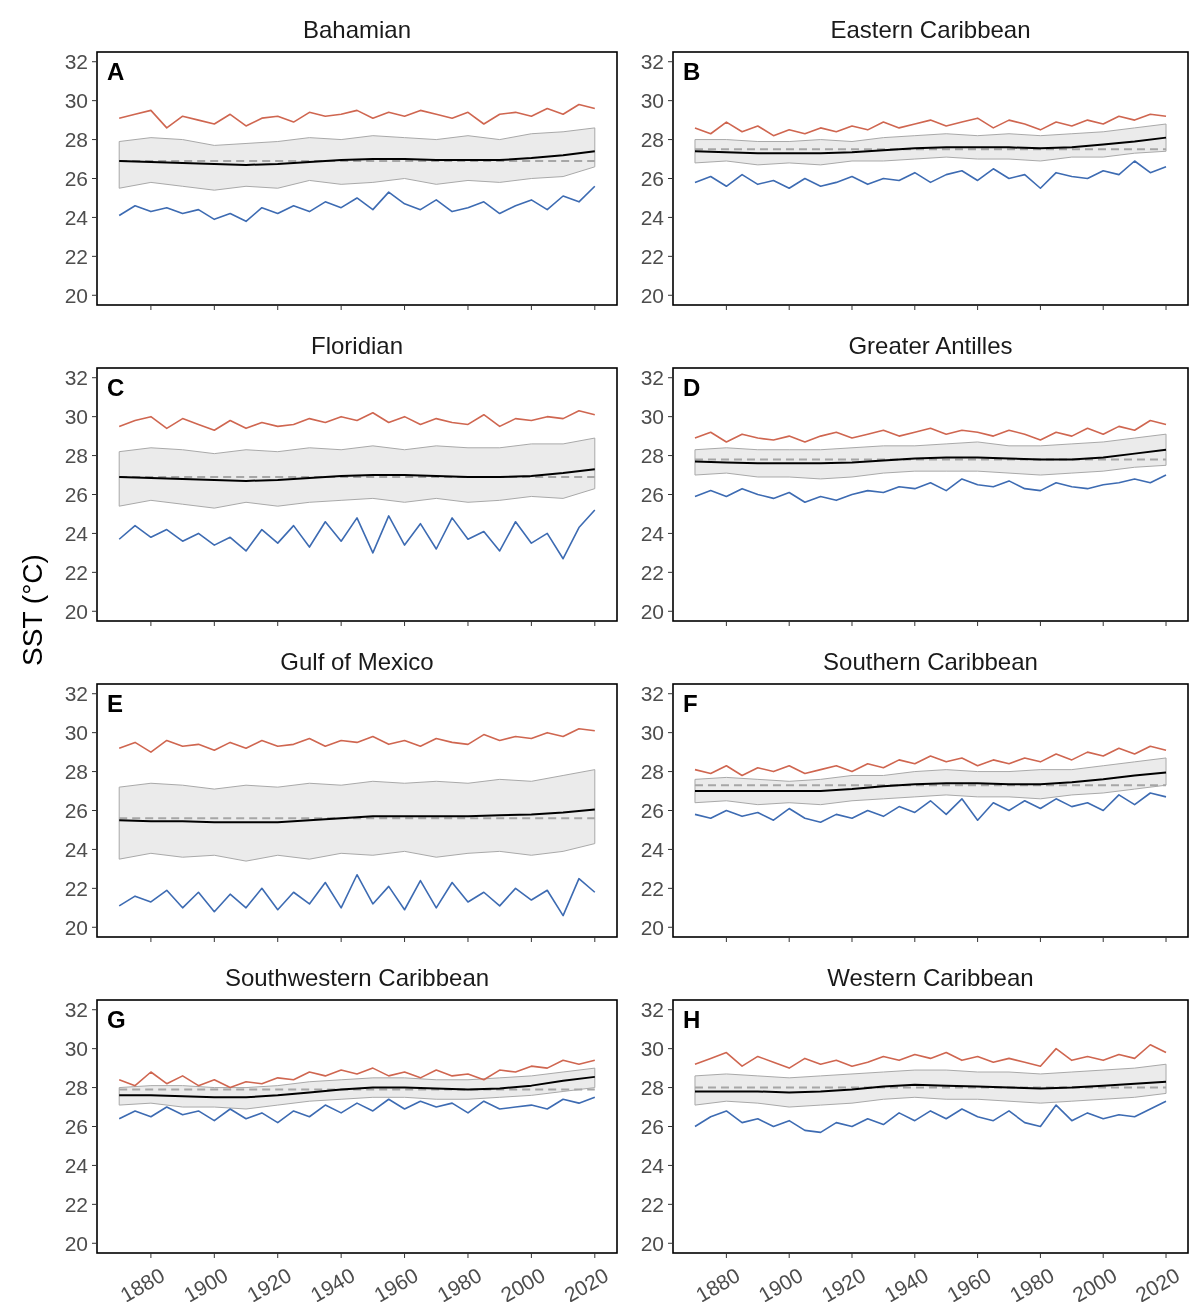 The width and height of the screenshot is (1190, 1302). What do you see at coordinates (357, 29) in the screenshot?
I see `chart-title: Bahamian` at bounding box center [357, 29].